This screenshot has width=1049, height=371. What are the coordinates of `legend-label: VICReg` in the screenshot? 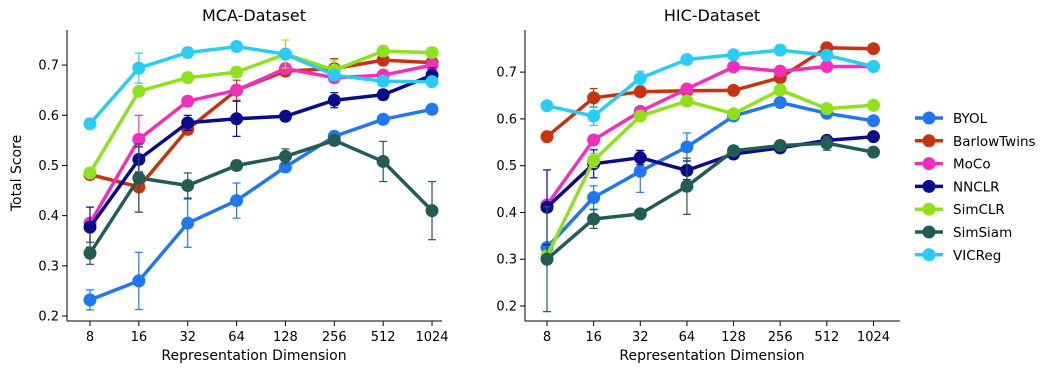 It's located at (977, 256).